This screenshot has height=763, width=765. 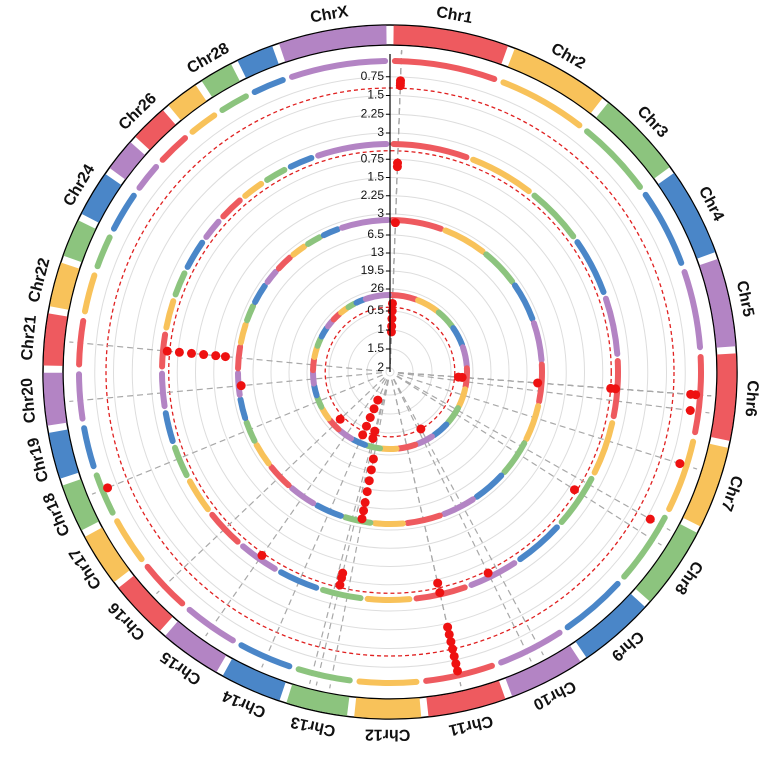 I want to click on chromosome-label: Chr19, so click(x=39, y=460).